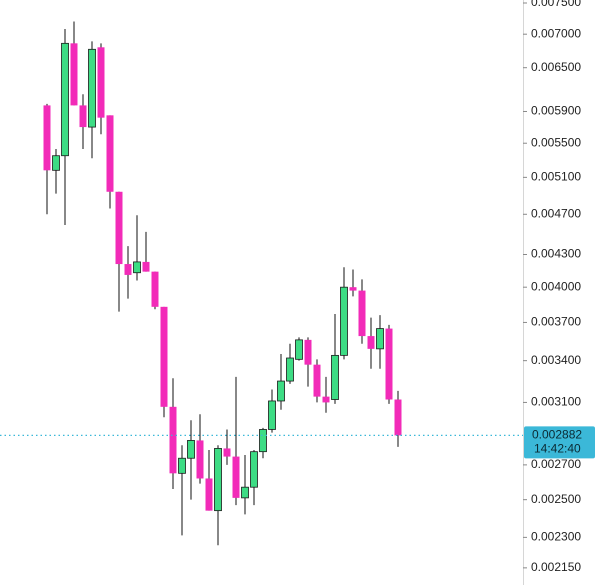 The width and height of the screenshot is (596, 585). What do you see at coordinates (556, 360) in the screenshot?
I see `y-tick-label: 0.003400` at bounding box center [556, 360].